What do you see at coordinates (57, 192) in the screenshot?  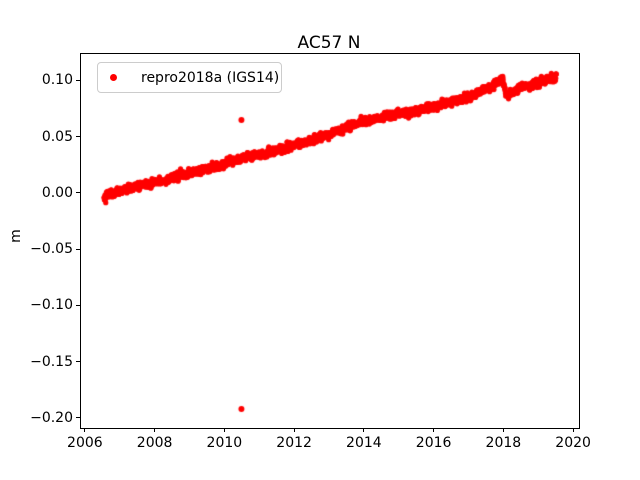 I see `y-tick-label: 0.00` at bounding box center [57, 192].